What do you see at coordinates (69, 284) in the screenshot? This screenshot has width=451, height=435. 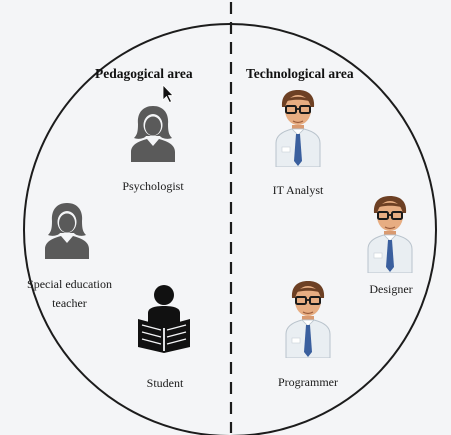 I see `special-teacher-label-line1: Special education` at bounding box center [69, 284].